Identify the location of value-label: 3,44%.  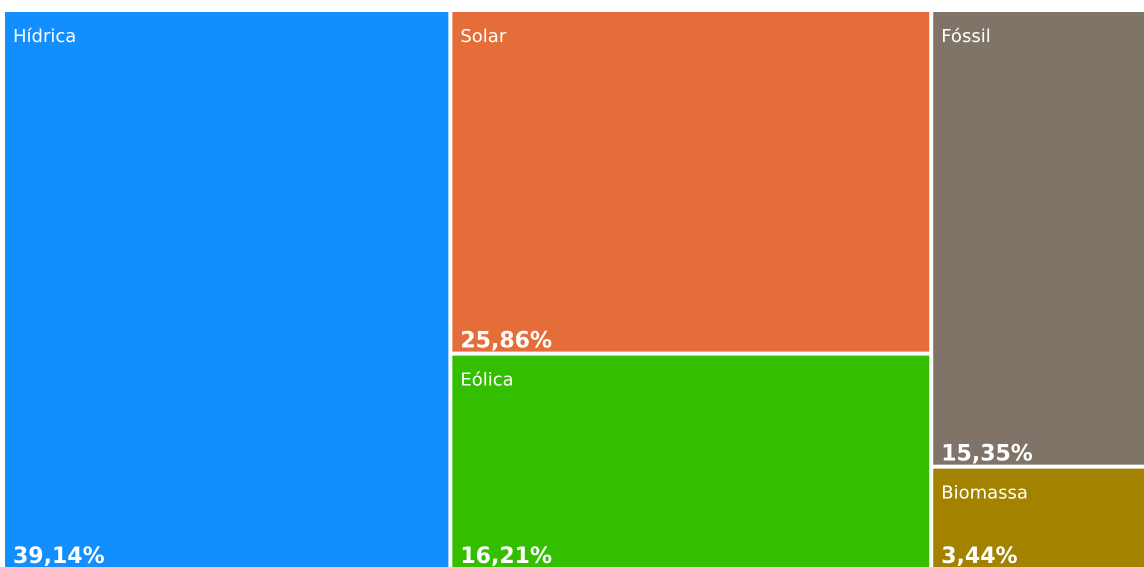
(979, 555).